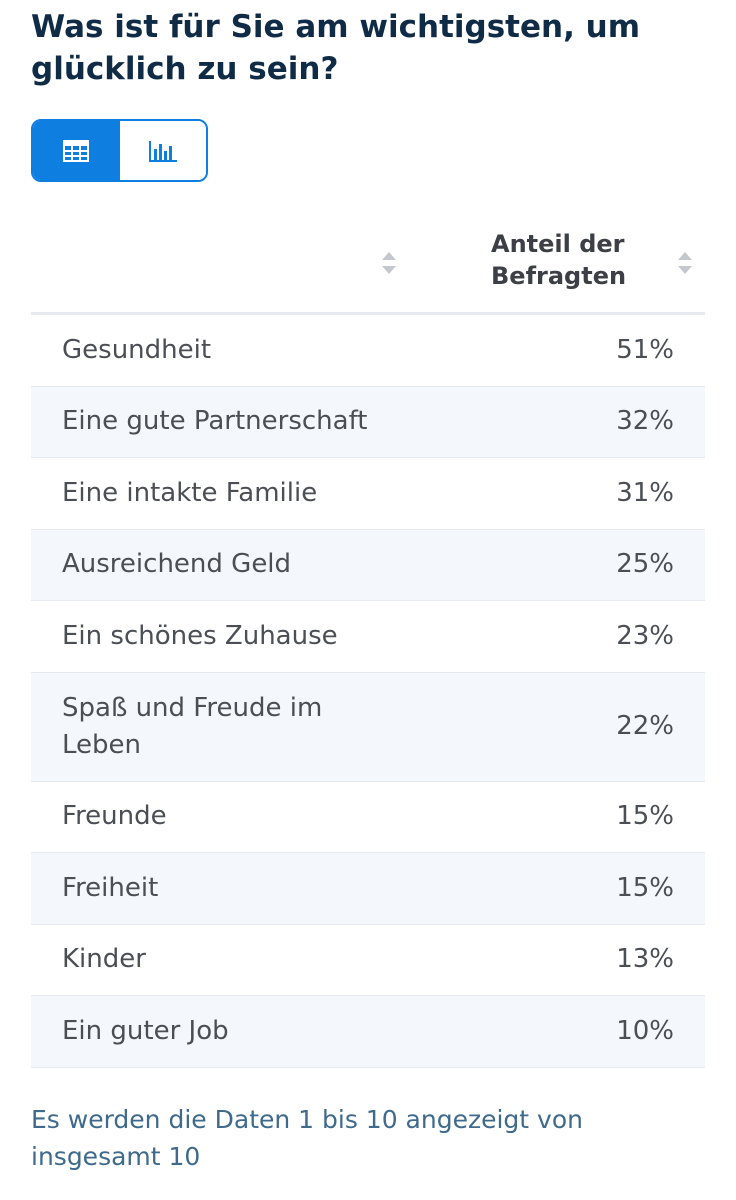 Image resolution: width=736 pixels, height=1200 pixels. What do you see at coordinates (114, 816) in the screenshot?
I see `row-label: Freunde` at bounding box center [114, 816].